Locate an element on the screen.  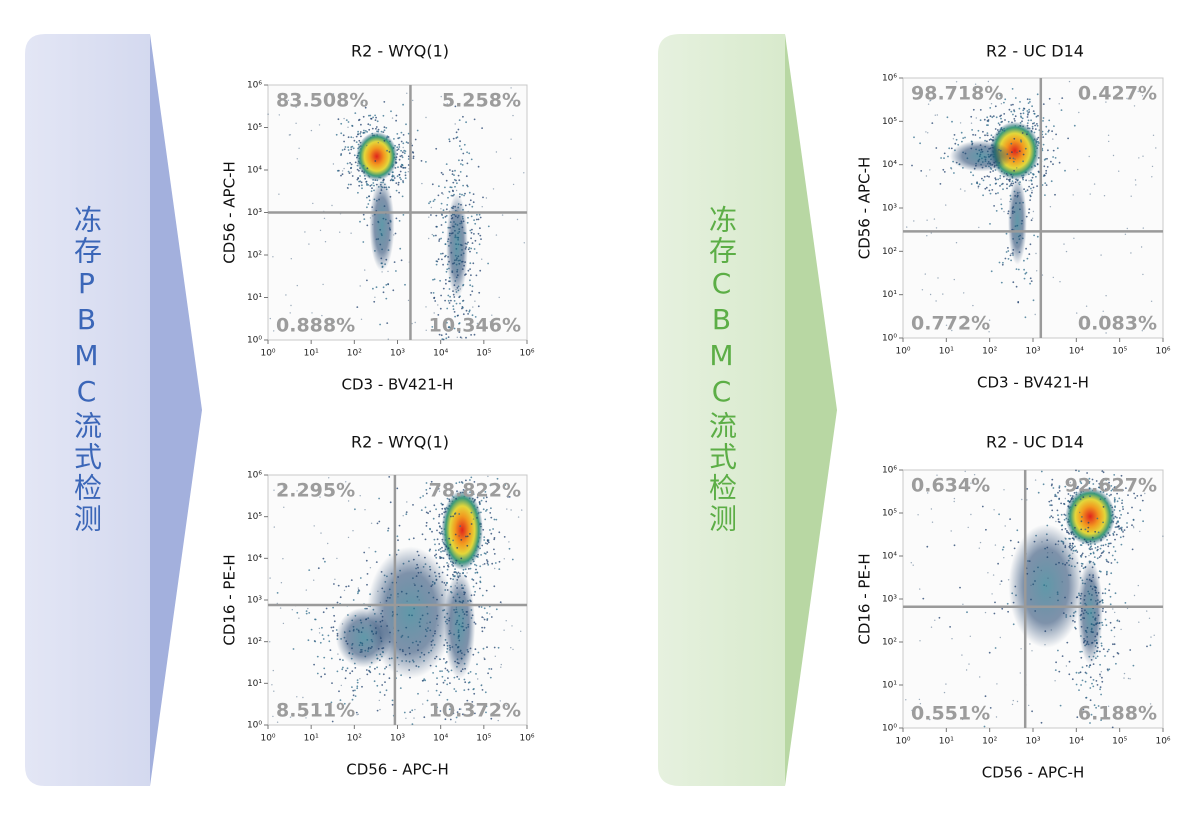
y-tick-label: 10⁰ is located at coordinates (254, 341).